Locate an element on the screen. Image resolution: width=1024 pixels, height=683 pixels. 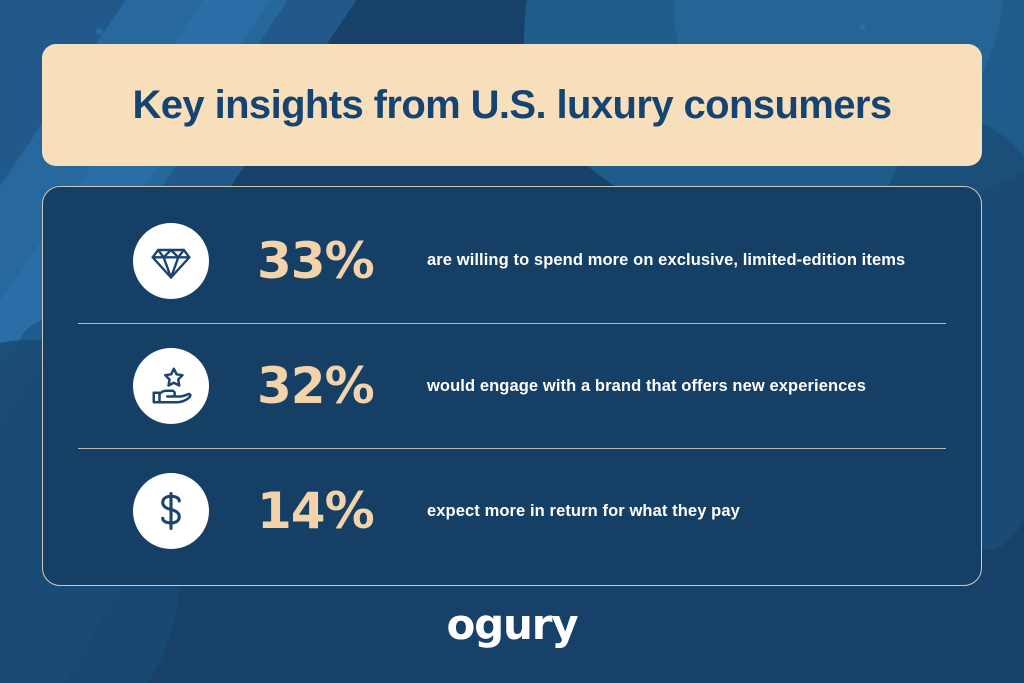
stat-description: expect more in return for what they pay is located at coordinates (583, 510).